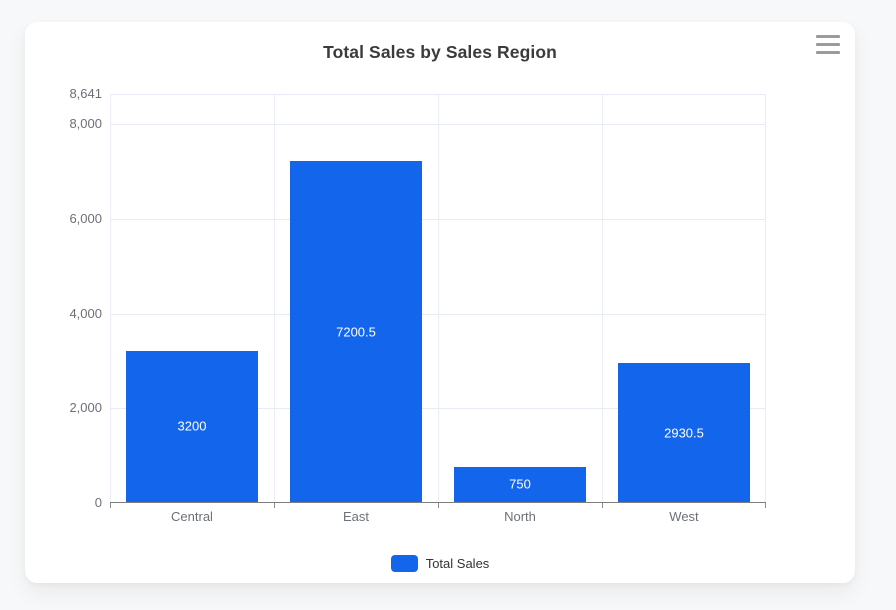 The image size is (896, 610). I want to click on y-axis-tick-label: 6,000, so click(85, 218).